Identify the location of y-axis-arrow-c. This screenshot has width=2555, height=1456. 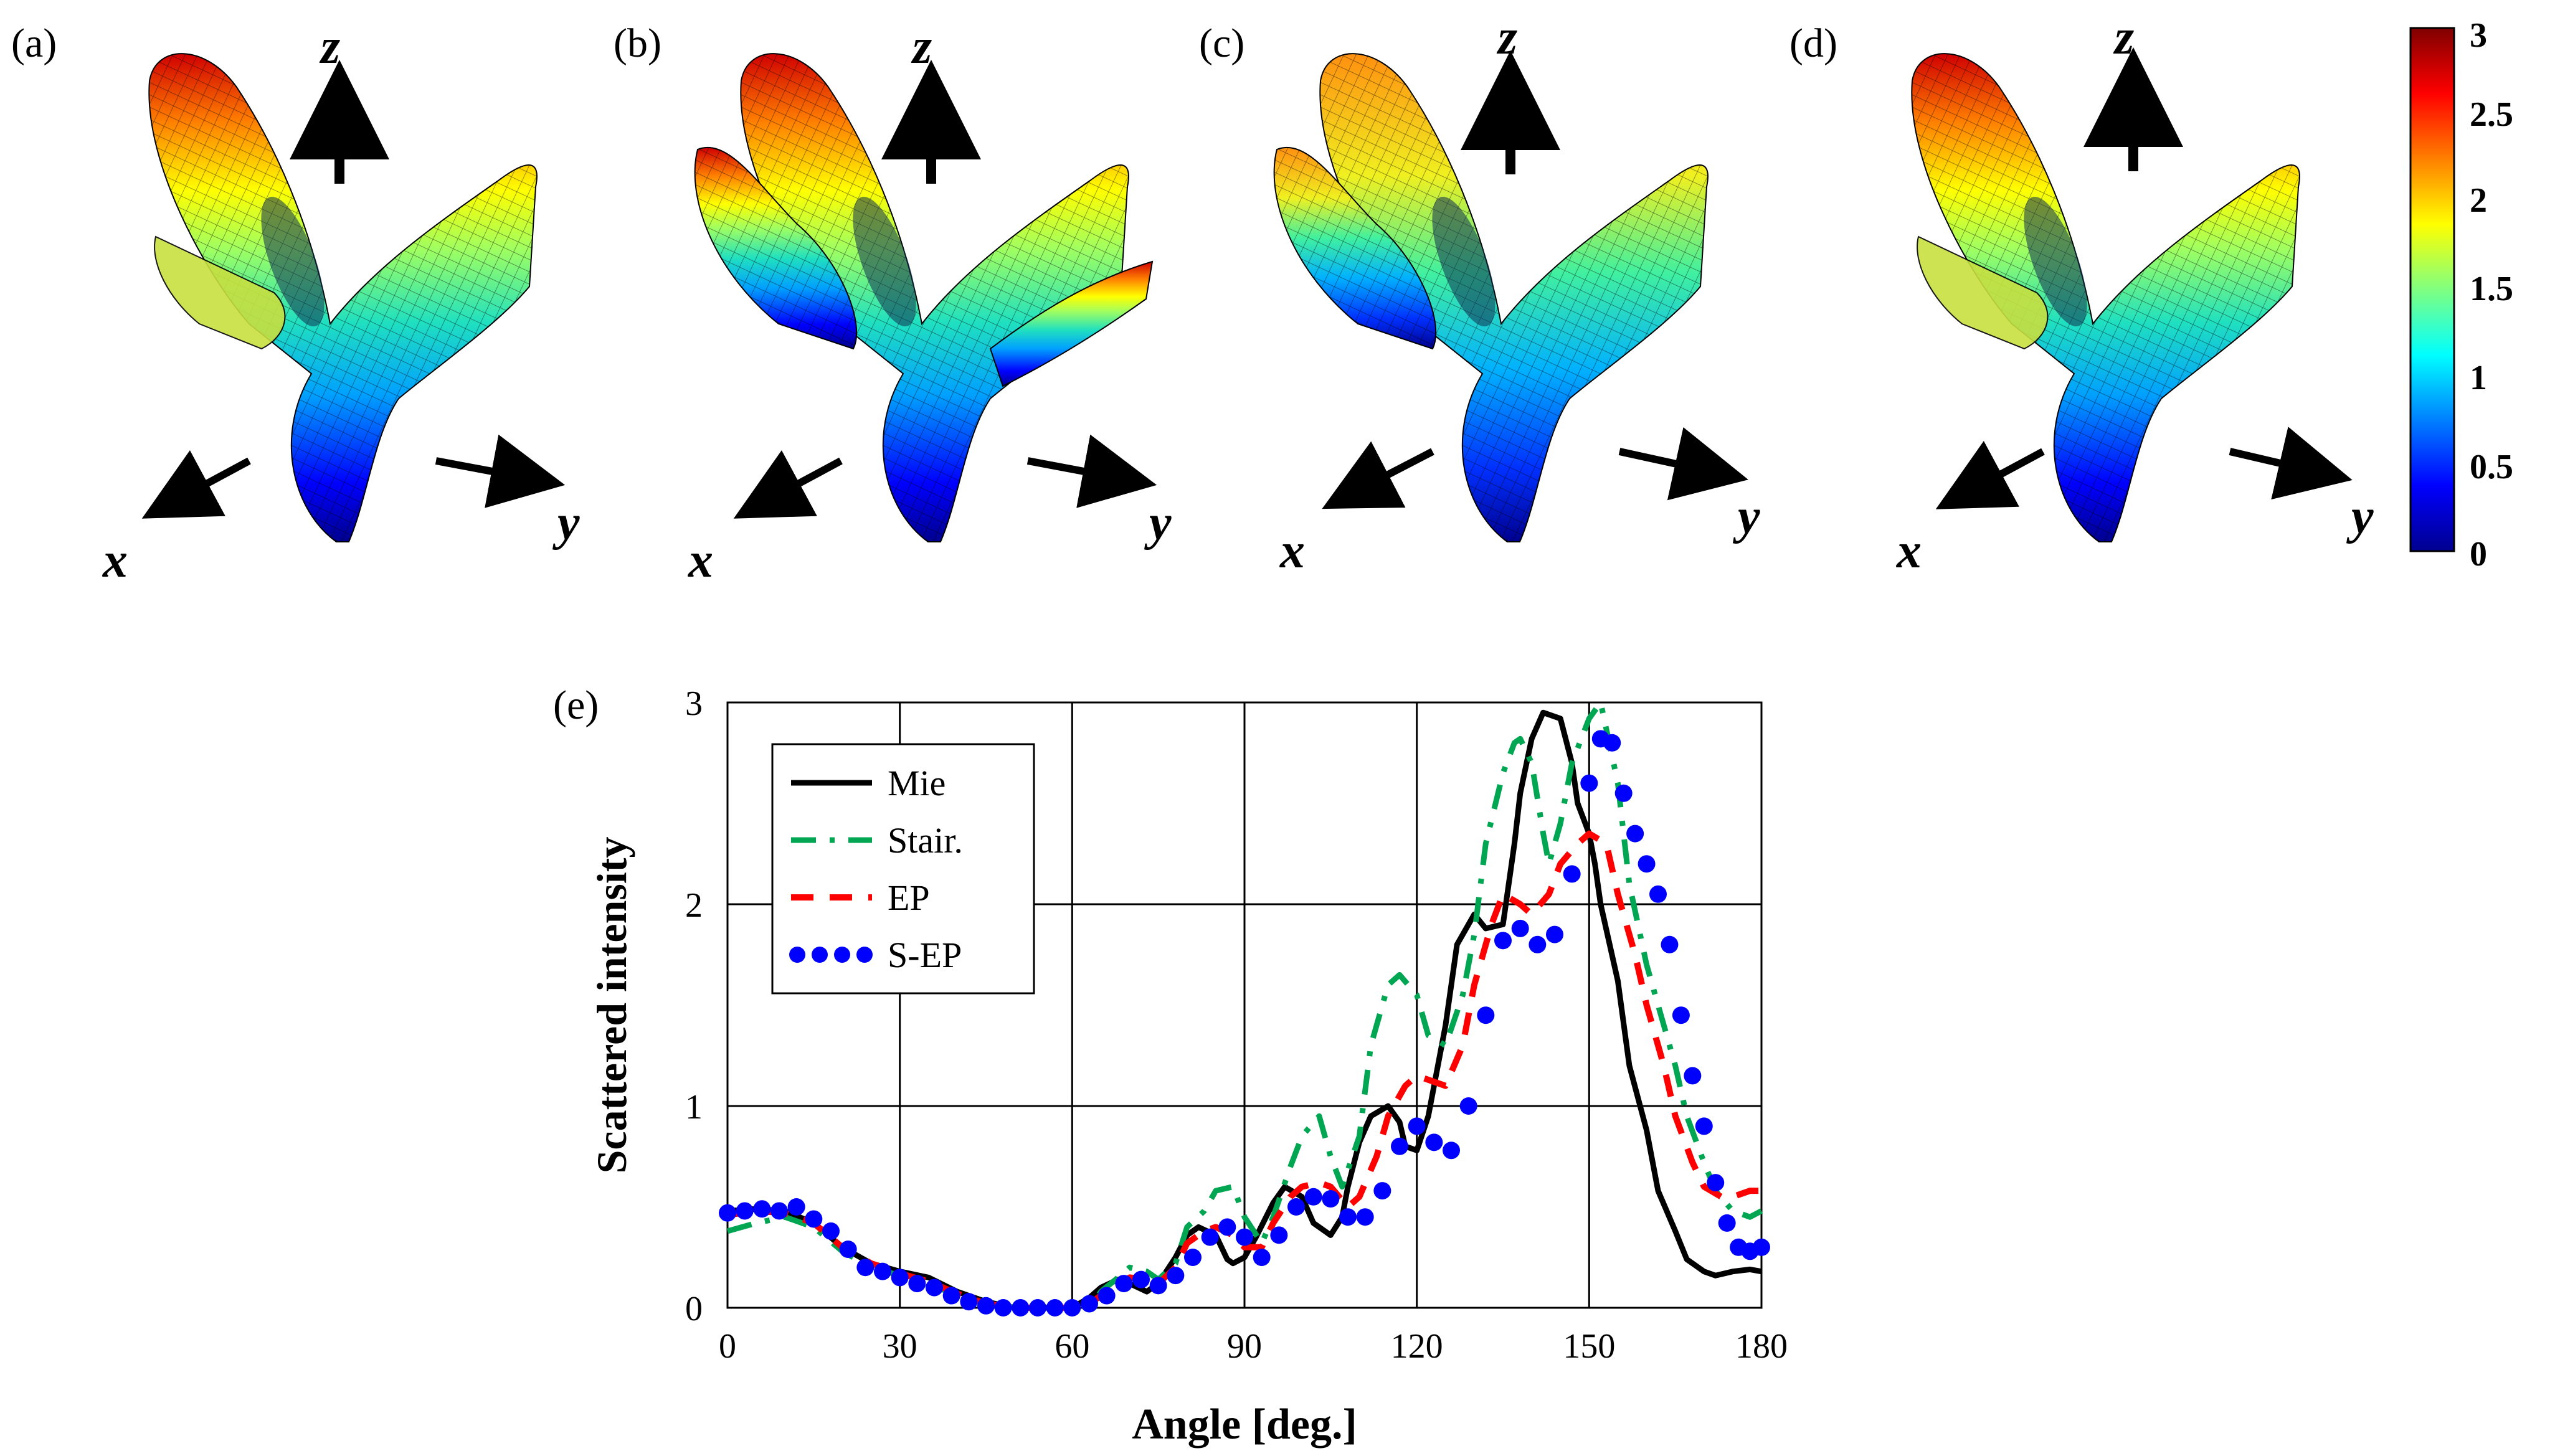
(1683, 464).